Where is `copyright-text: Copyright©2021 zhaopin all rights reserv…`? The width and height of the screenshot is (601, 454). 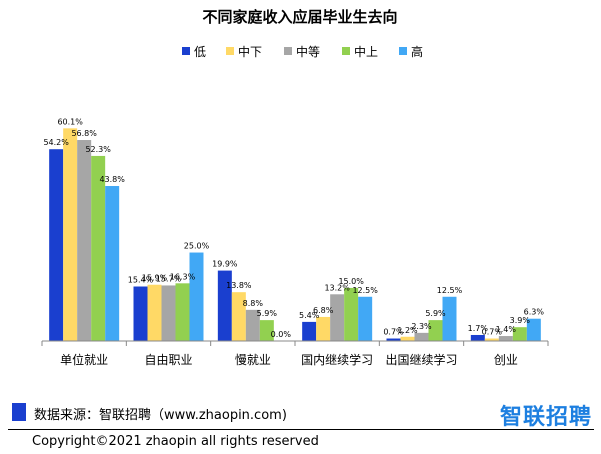
copyright-text: Copyright©2021 zhaopin all rights reserv… is located at coordinates (175, 441).